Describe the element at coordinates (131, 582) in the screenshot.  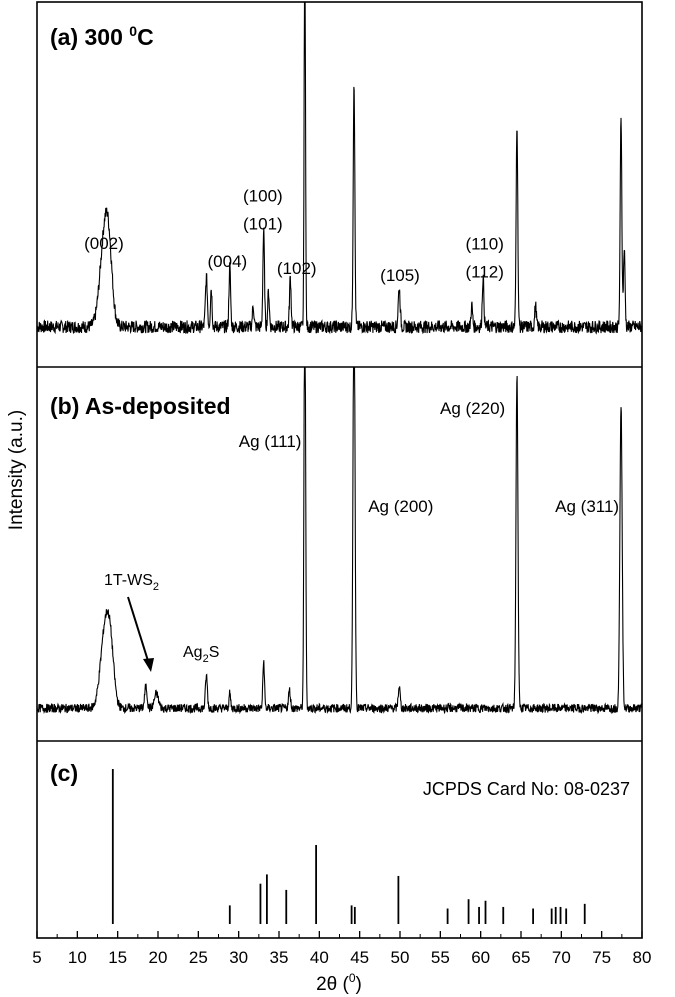
I see `ws2-label: 1T-WS2` at that location.